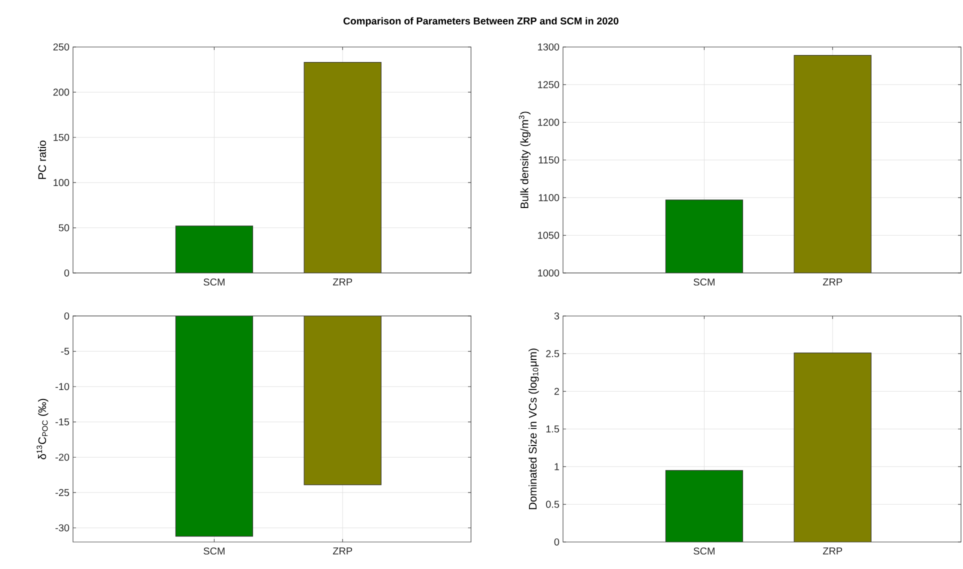  What do you see at coordinates (549, 84) in the screenshot?
I see `y-tick-label: 1250` at bounding box center [549, 84].